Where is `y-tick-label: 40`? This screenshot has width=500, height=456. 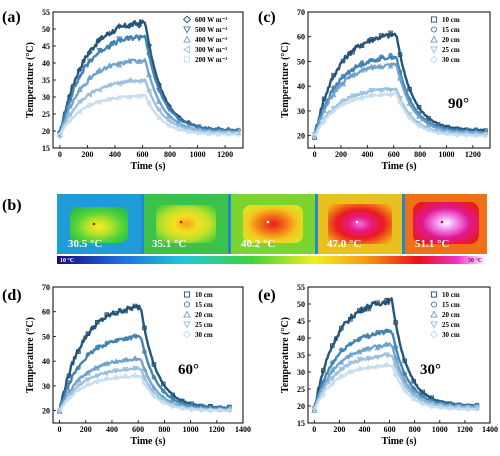
y-tick-label: 40 is located at coordinates (46, 361).